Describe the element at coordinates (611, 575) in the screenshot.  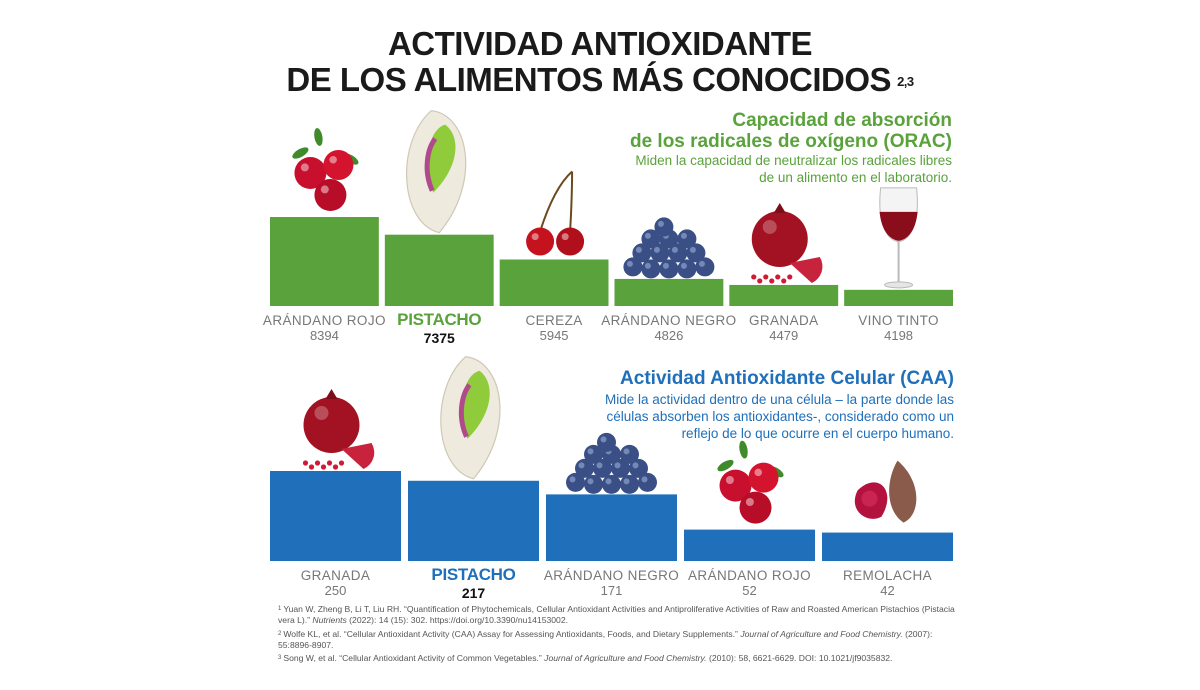
I see `caa-label-arandano-negro: ARÁNDANO NEGRO` at that location.